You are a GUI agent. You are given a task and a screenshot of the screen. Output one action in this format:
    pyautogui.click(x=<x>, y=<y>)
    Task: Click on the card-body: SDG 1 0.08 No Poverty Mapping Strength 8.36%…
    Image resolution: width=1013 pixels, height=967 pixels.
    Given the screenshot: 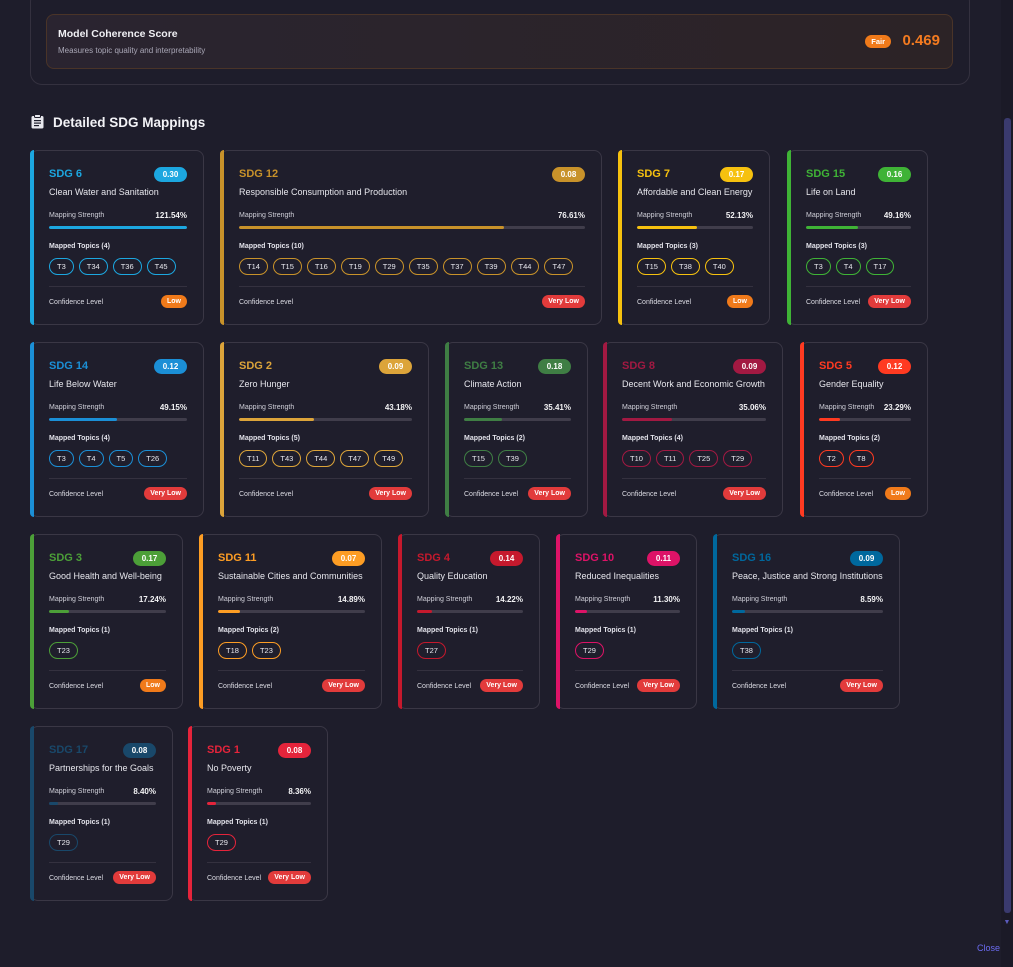 What is the action you would take?
    pyautogui.click(x=259, y=813)
    